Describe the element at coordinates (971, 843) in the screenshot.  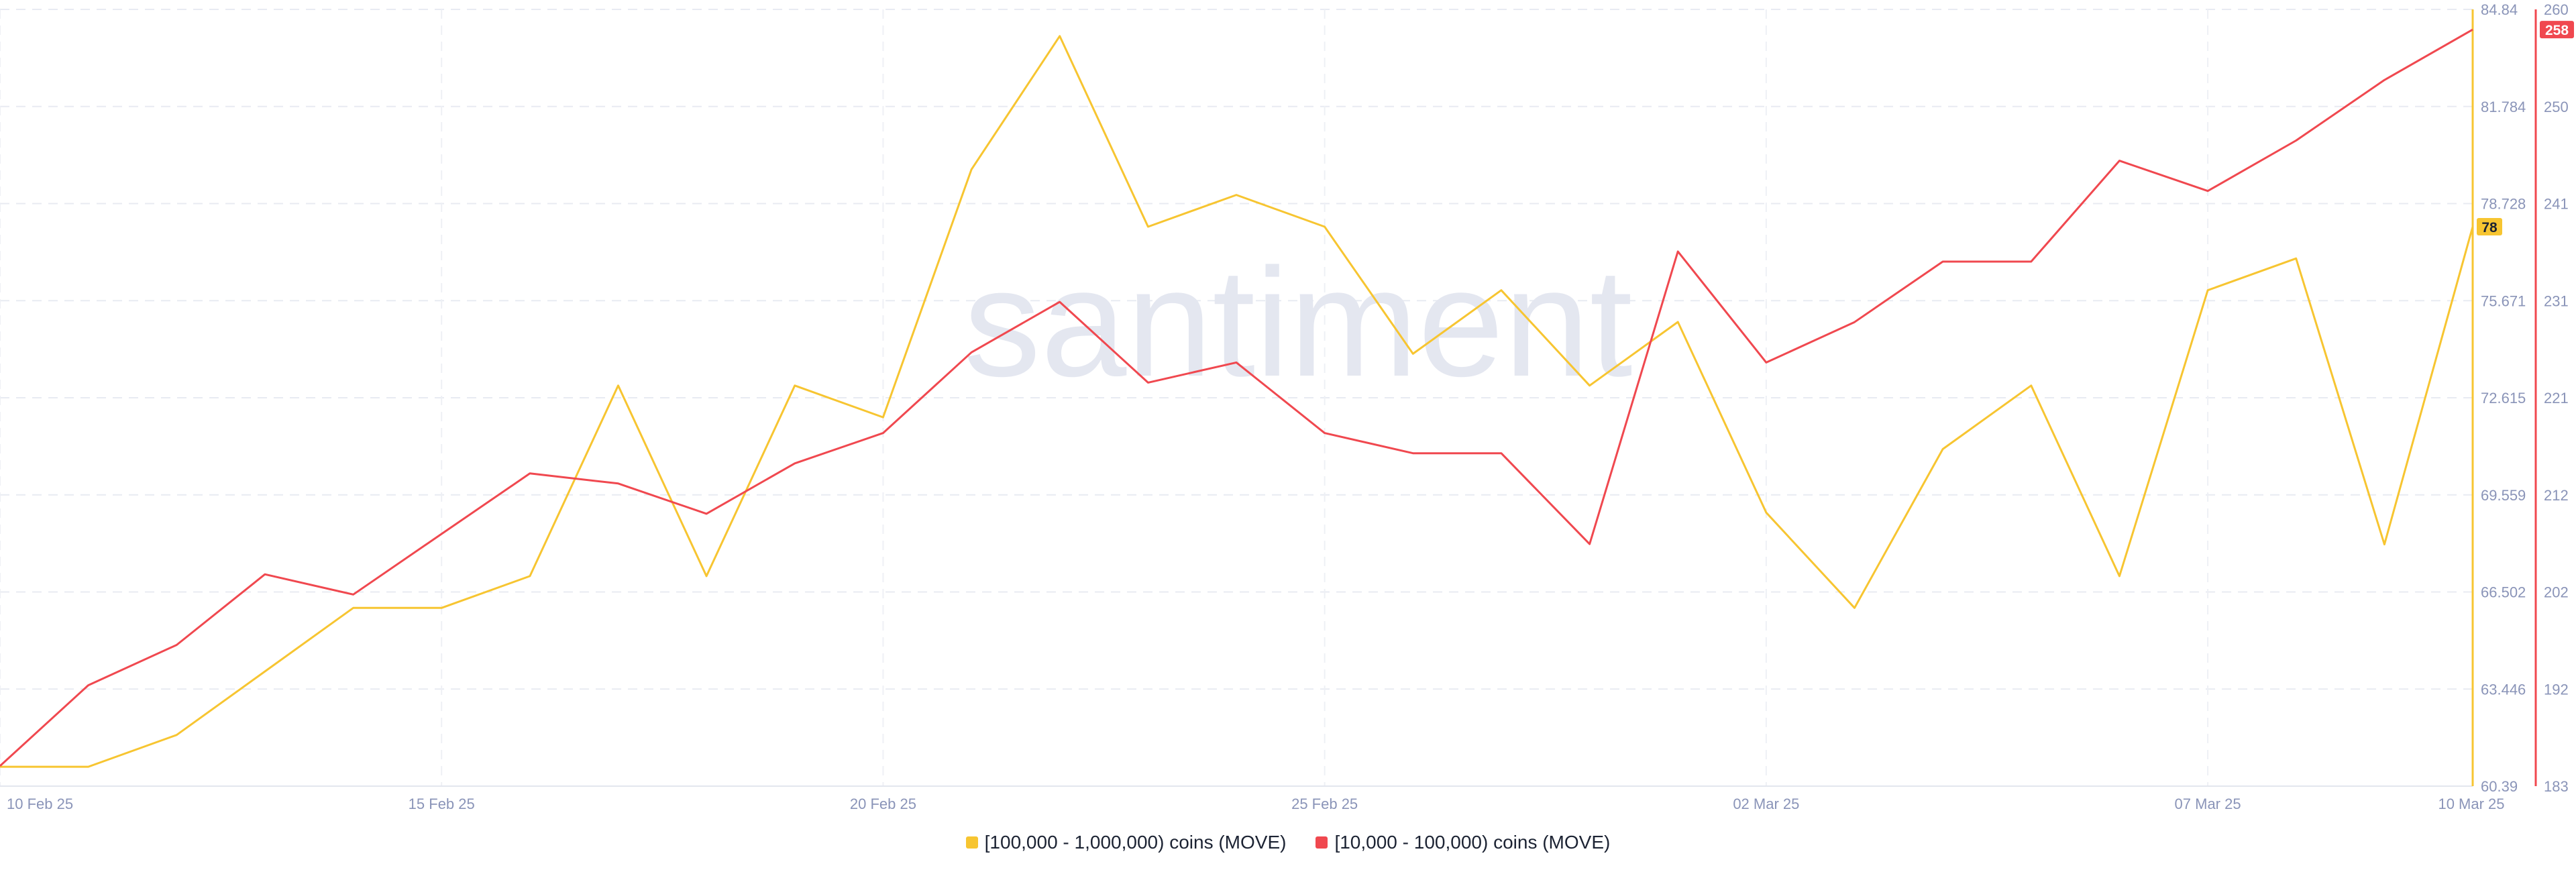
I see `legend-swatch-yellow` at that location.